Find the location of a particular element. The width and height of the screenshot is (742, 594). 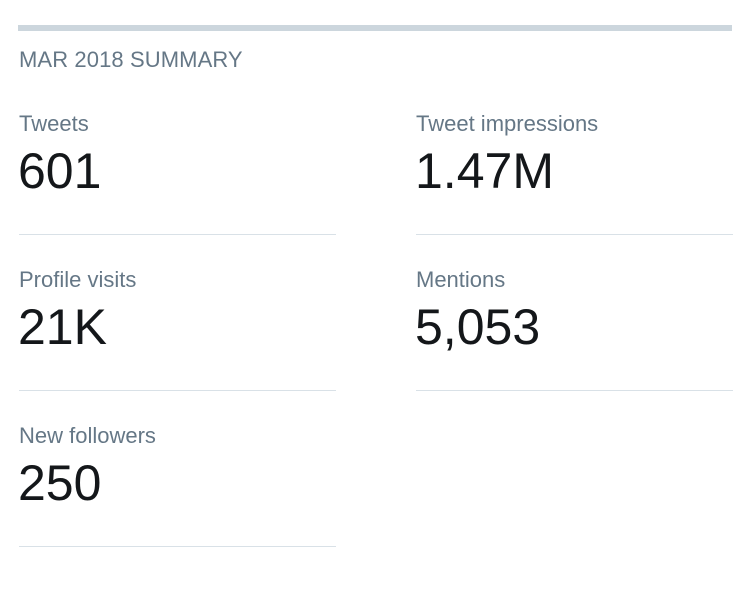

summary-title: MAR 2018 SUMMARY is located at coordinates (131, 59).